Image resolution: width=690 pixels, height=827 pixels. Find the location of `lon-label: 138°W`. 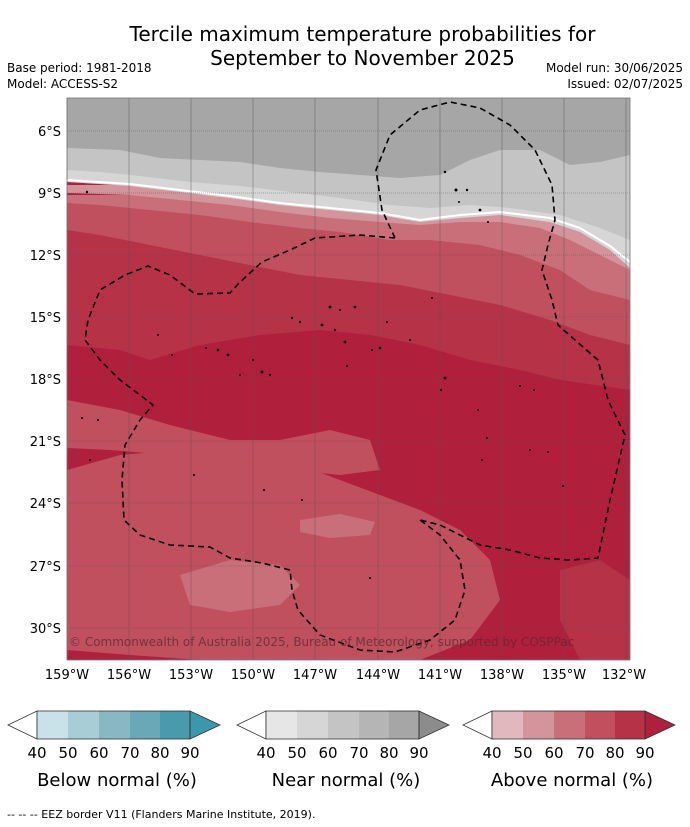

lon-label: 138°W is located at coordinates (502, 675).